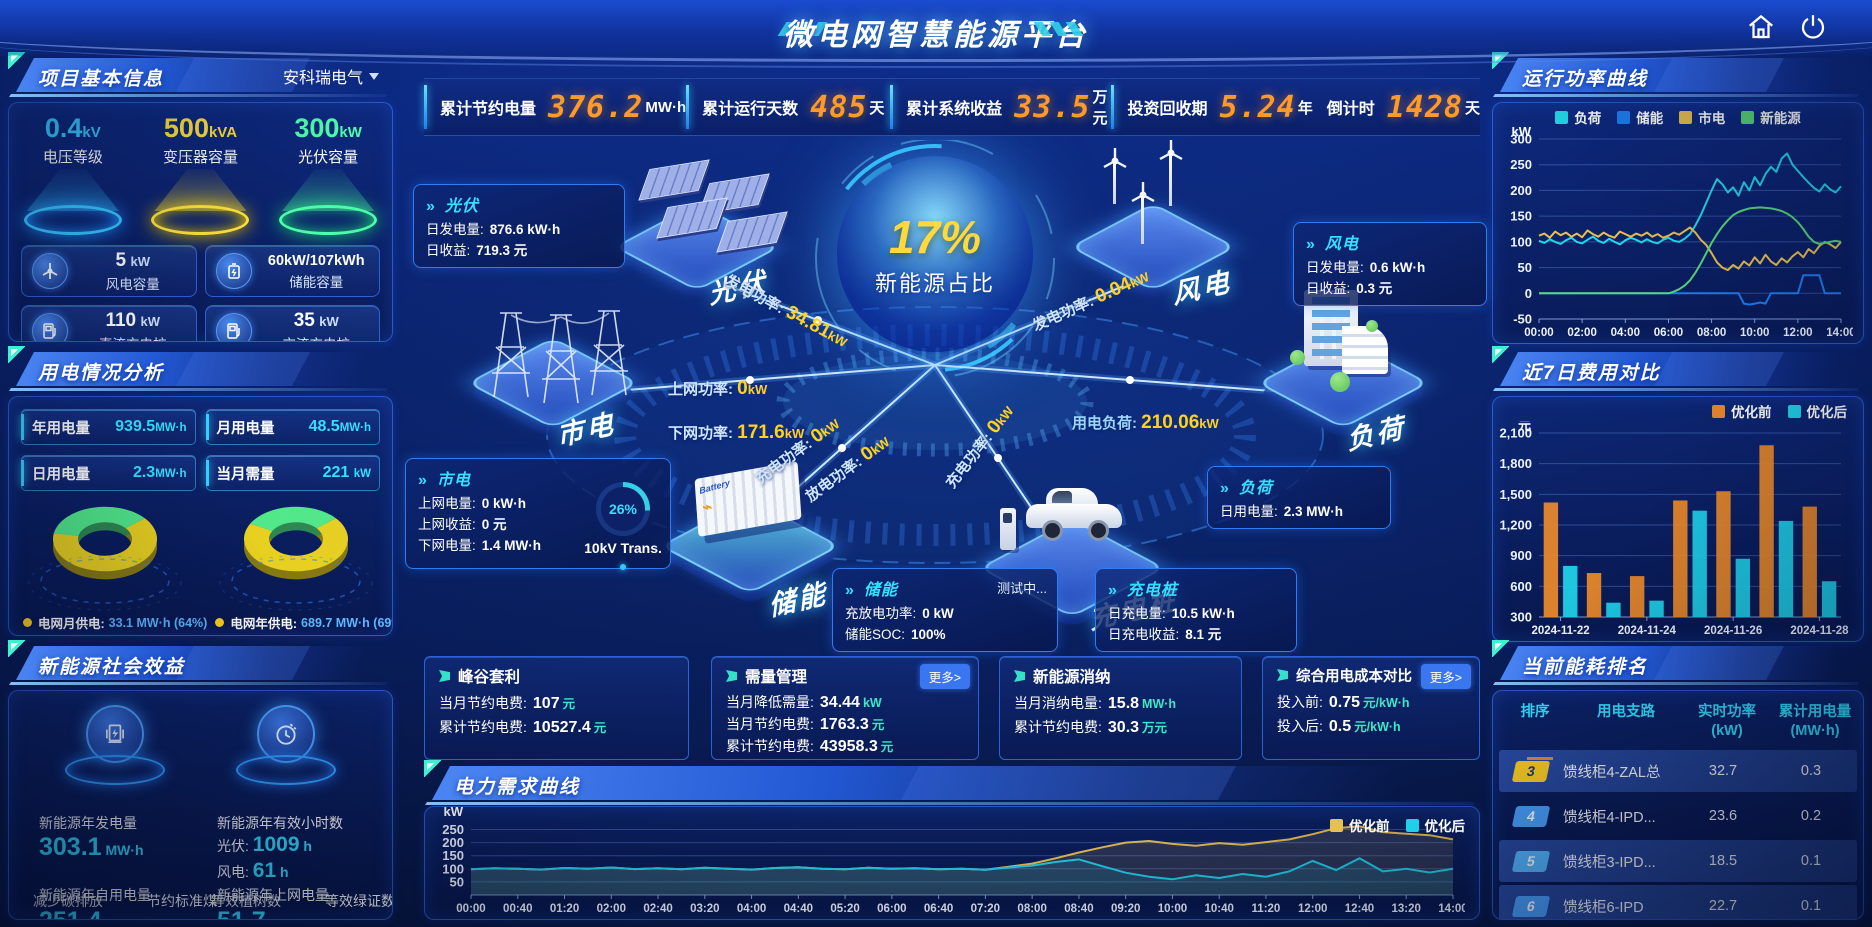  I want to click on panel-title-cost-7d: 近7日费用对比, so click(1591, 373).